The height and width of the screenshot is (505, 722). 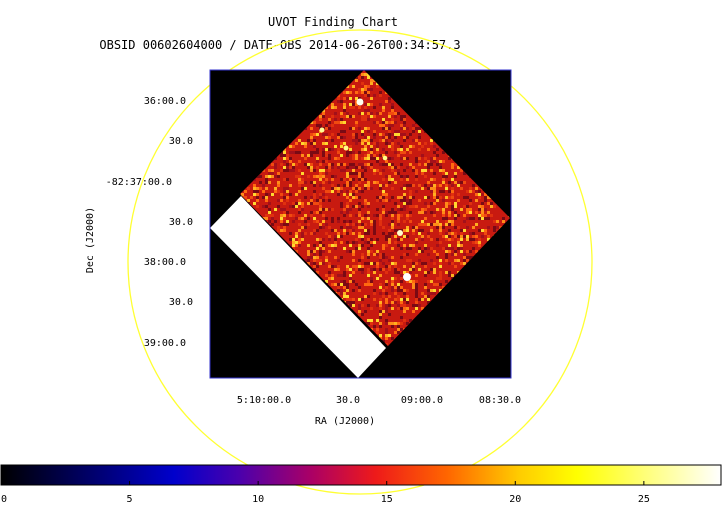 I want to click on colorbar, so click(x=361, y=475).